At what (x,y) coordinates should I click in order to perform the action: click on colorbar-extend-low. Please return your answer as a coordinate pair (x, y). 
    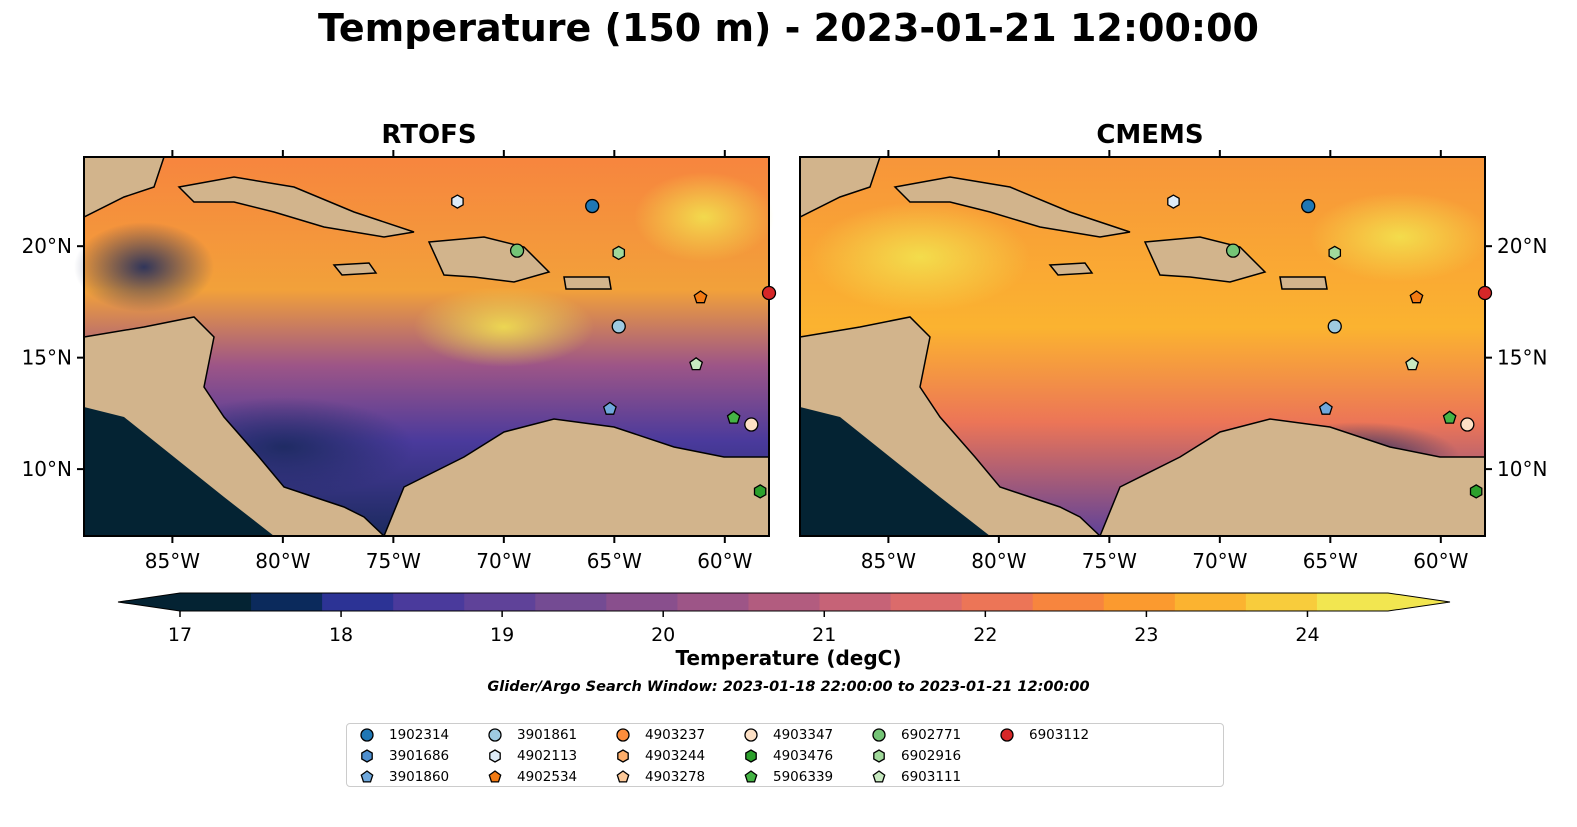
    Looking at the image, I should click on (149, 602).